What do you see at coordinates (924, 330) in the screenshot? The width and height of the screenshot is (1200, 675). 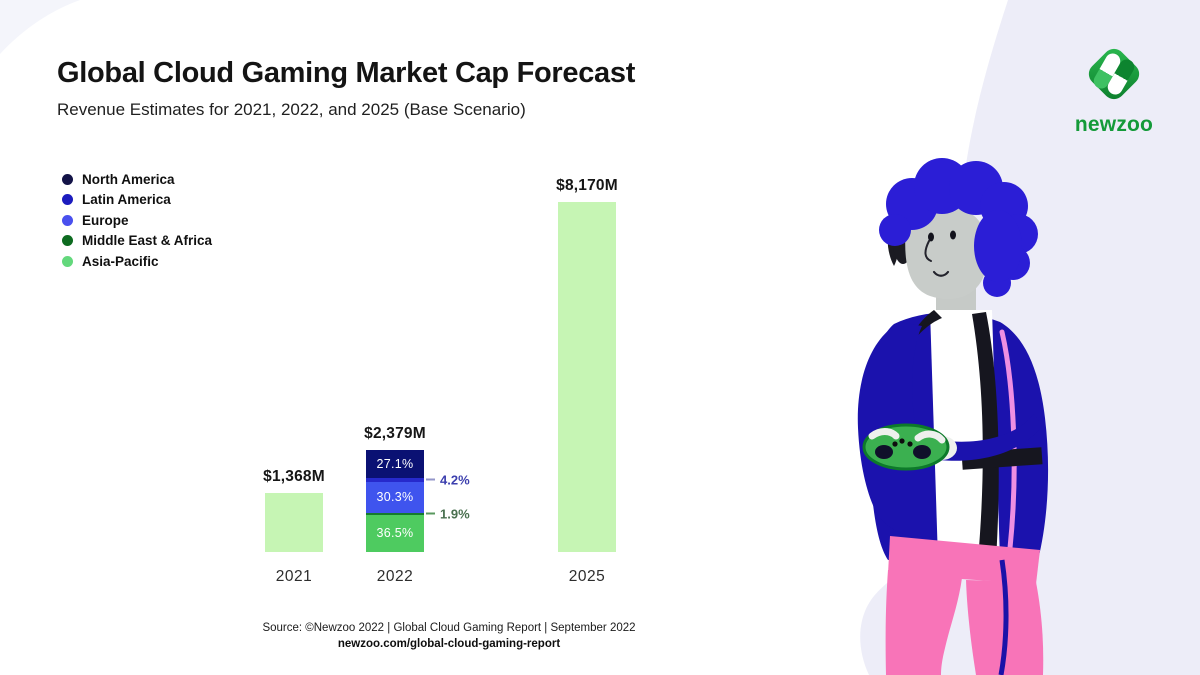 I see `jacket-lapel-left` at bounding box center [924, 330].